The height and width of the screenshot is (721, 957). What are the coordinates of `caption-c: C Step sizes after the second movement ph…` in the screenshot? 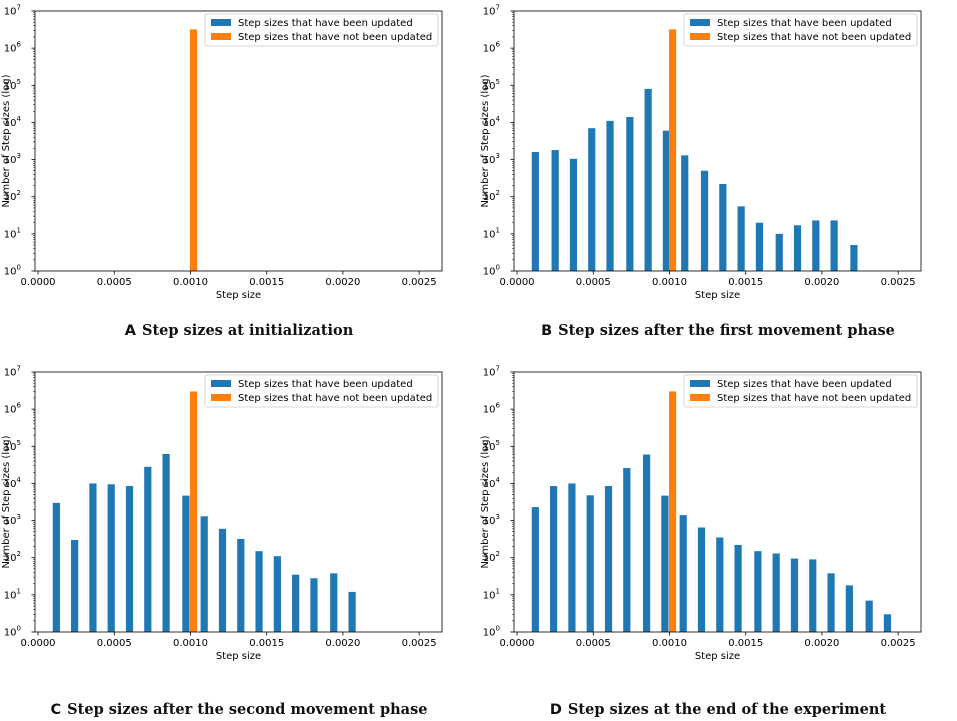 It's located at (239, 709).